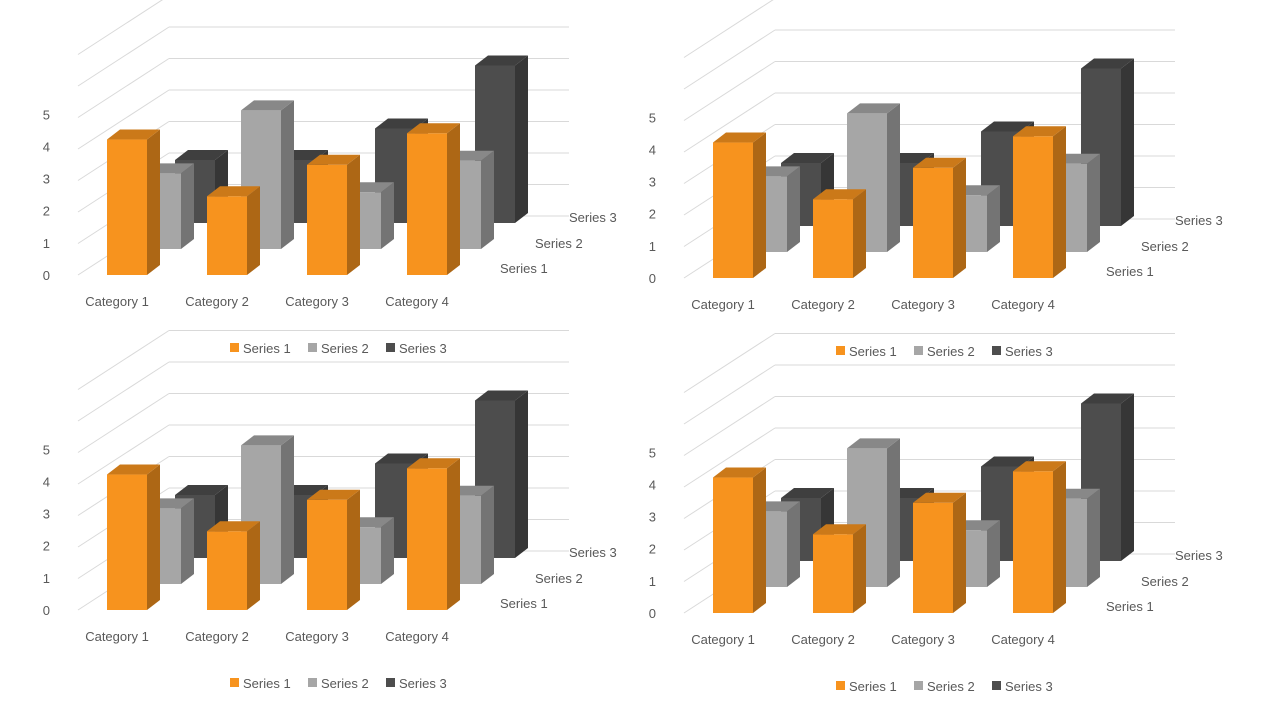 Image resolution: width=1280 pixels, height=720 pixels. I want to click on legend-label: Series 3, so click(1029, 686).